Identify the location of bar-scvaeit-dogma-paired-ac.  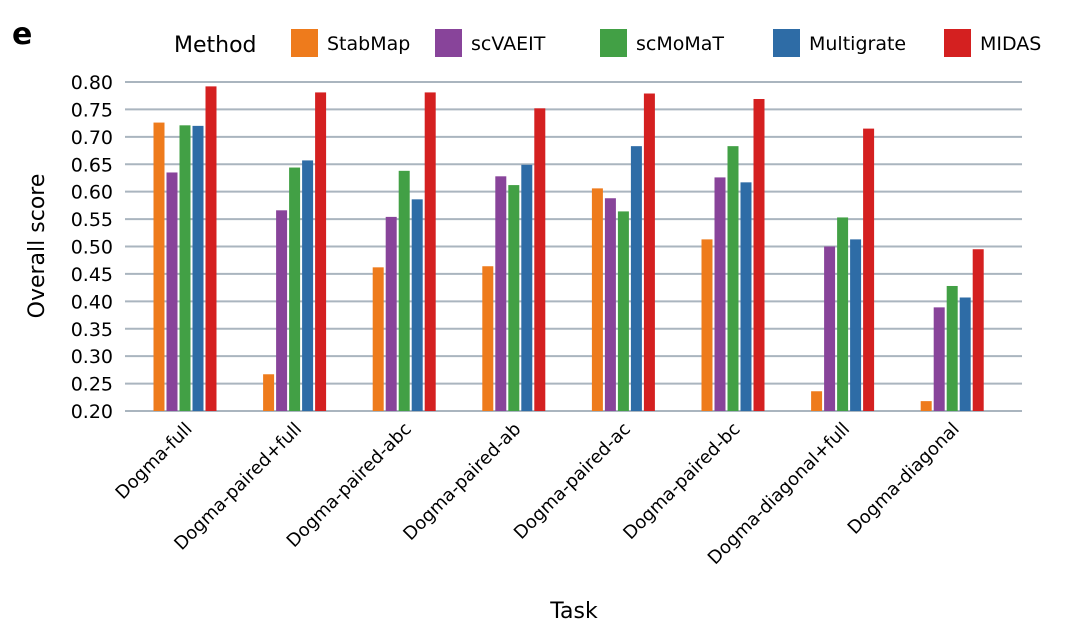
(610, 304).